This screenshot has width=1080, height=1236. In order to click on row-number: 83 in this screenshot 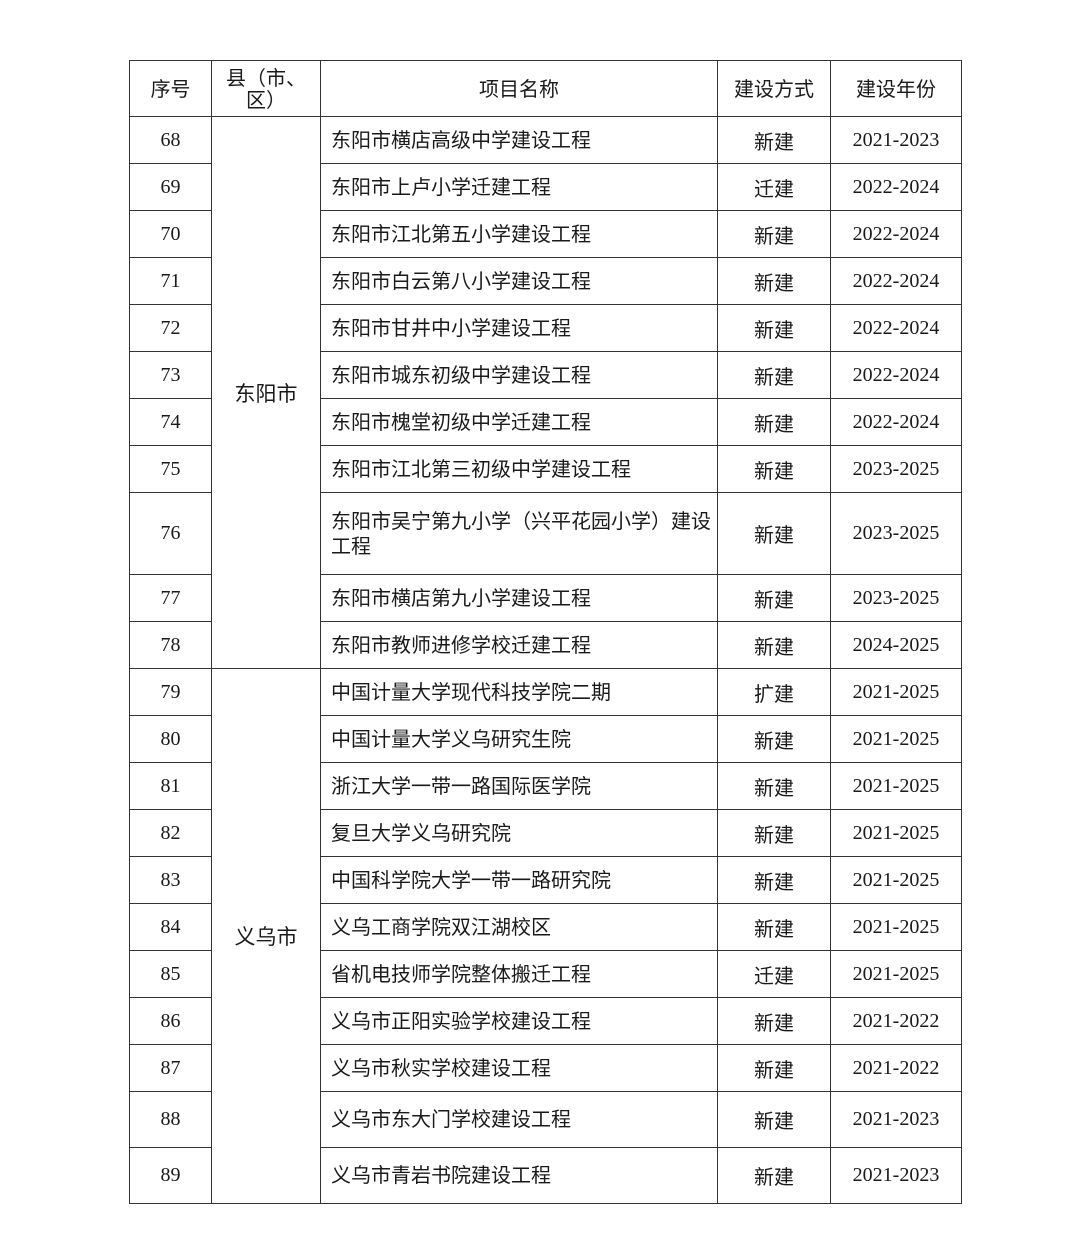, I will do `click(170, 880)`.